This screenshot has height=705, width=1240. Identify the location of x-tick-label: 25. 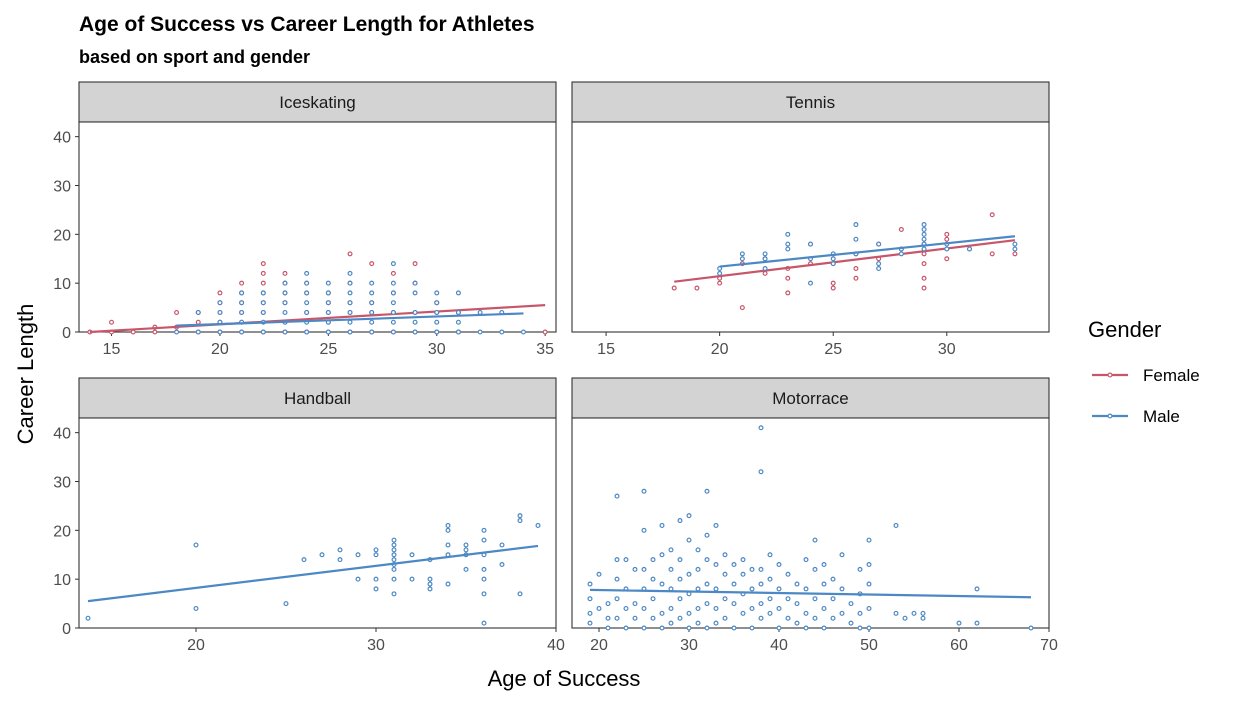
(833, 349).